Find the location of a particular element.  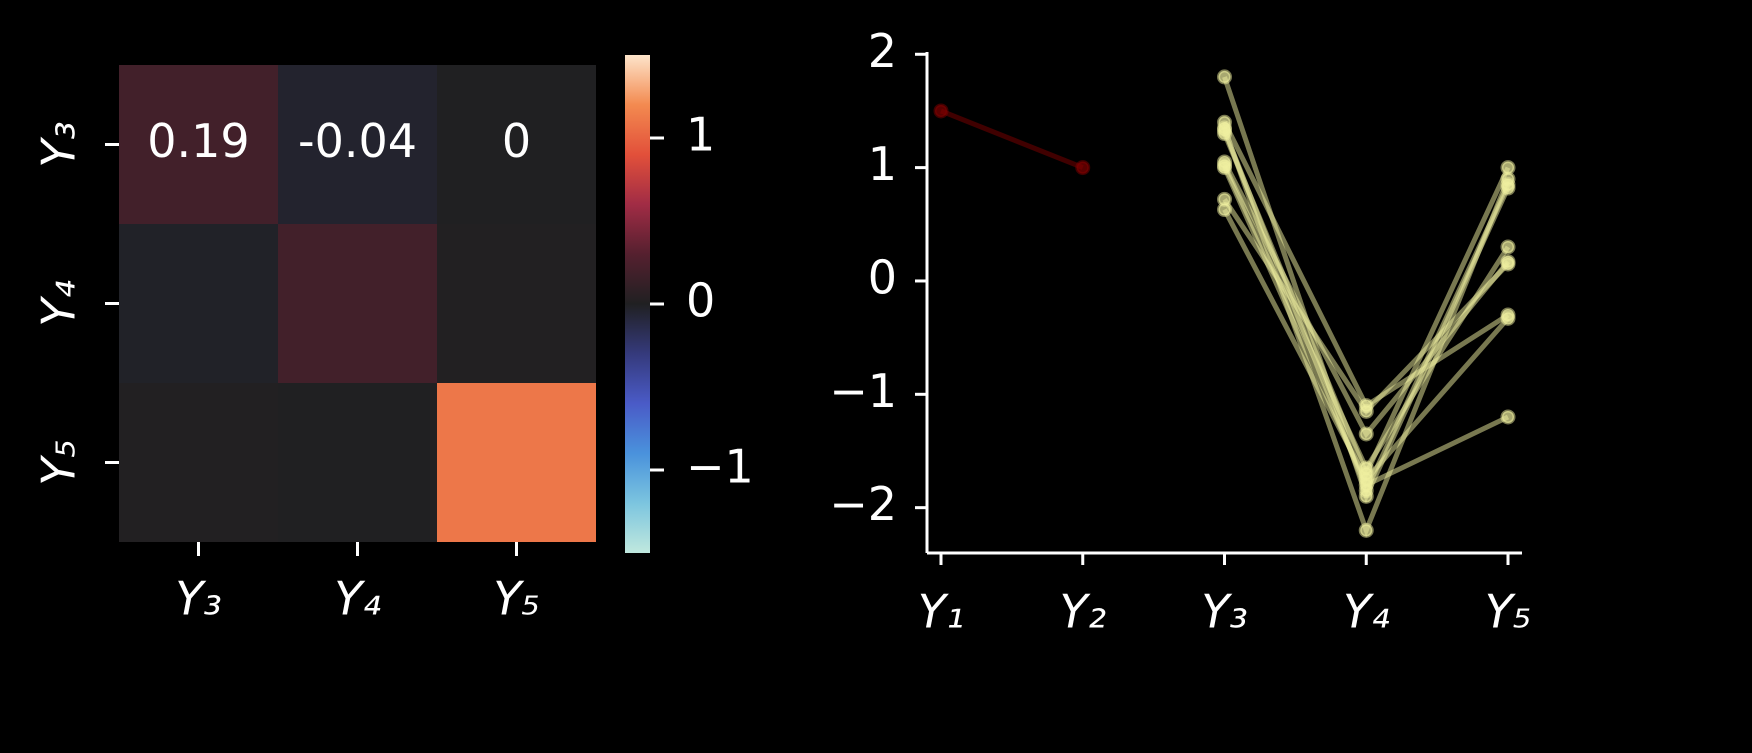

colorbar-tick-label: 0 is located at coordinates (700, 301).